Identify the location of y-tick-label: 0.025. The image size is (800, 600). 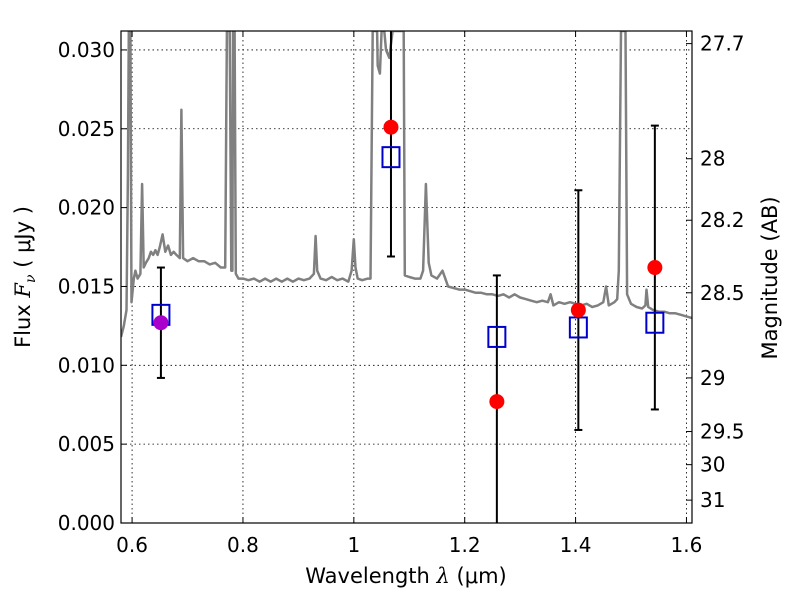
(86, 129).